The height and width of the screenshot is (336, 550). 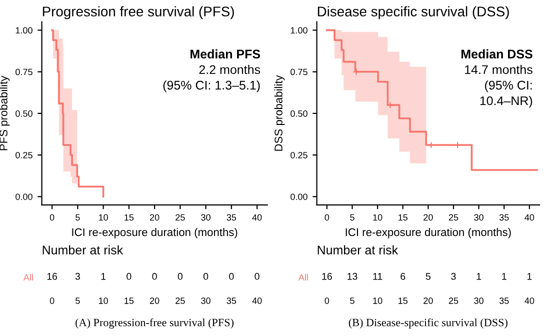 I want to click on annotation: Median DSS, so click(x=496, y=53).